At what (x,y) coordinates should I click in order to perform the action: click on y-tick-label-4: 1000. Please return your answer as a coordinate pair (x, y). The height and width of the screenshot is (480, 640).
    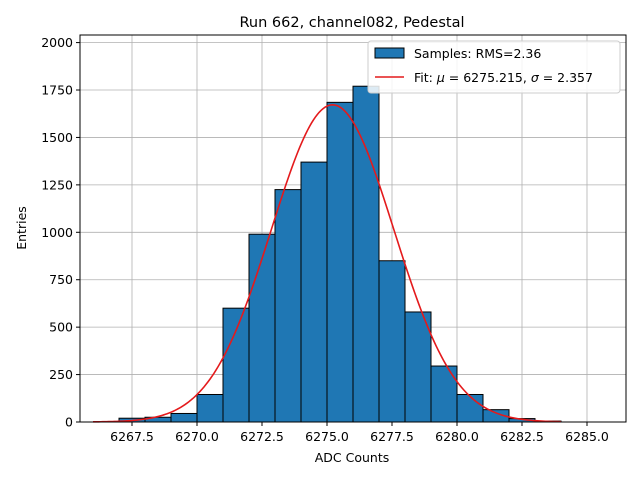
    Looking at the image, I should click on (57, 232).